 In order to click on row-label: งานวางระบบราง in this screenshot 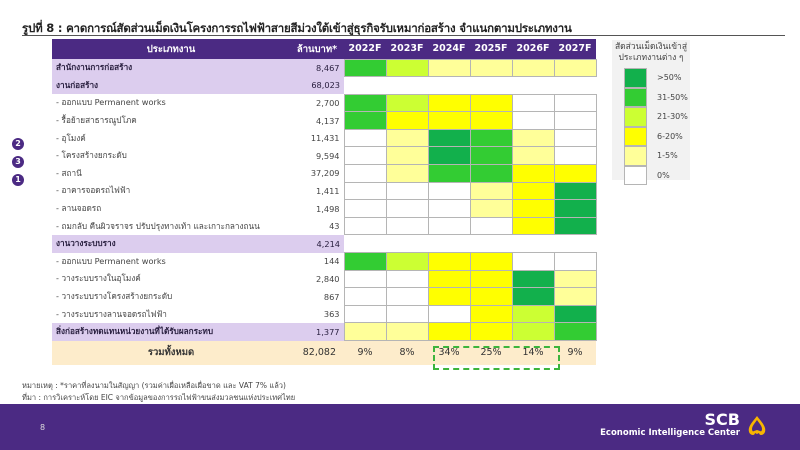, I will do `click(171, 243)`.